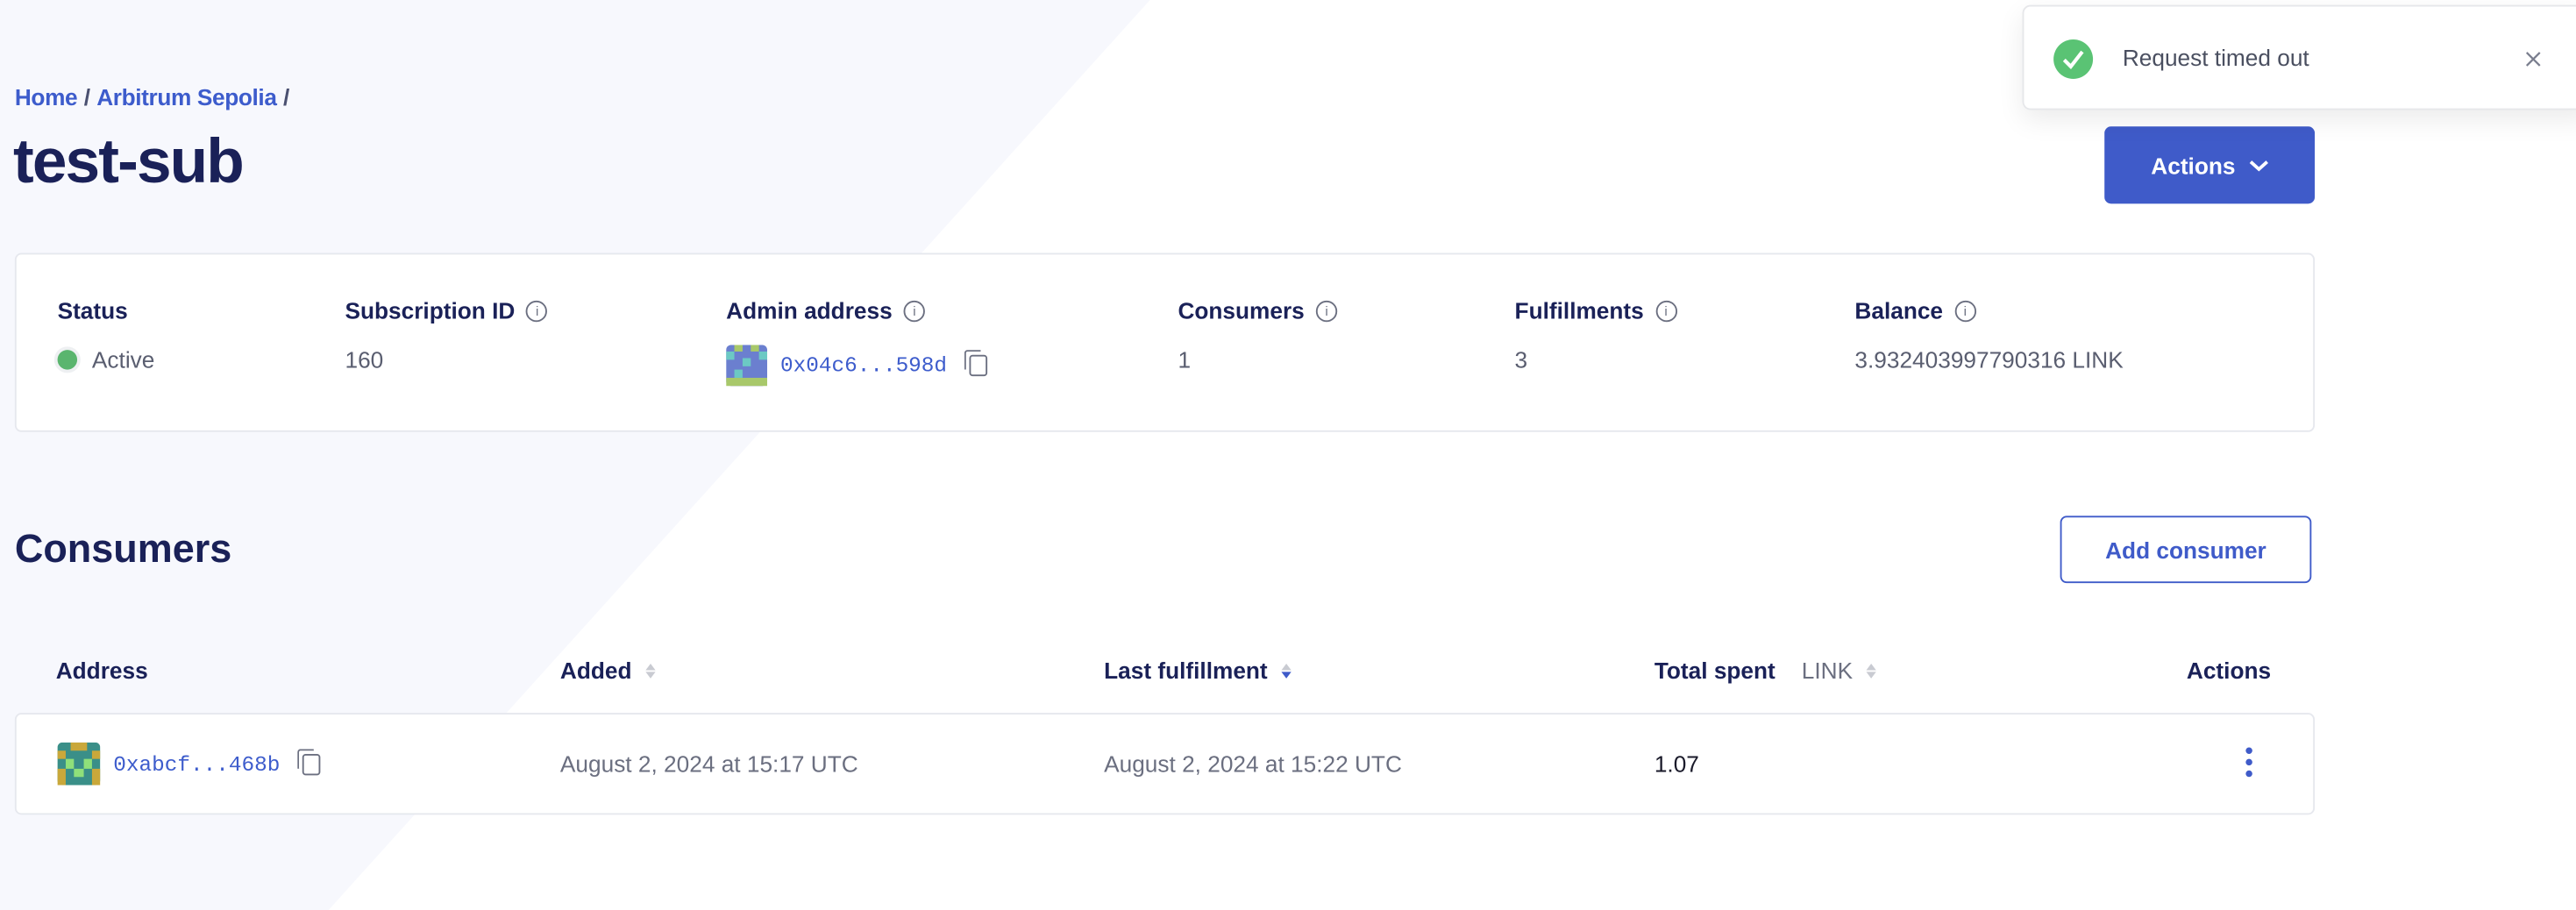 This screenshot has width=2576, height=910. I want to click on breadcrumb-home: Home, so click(46, 96).